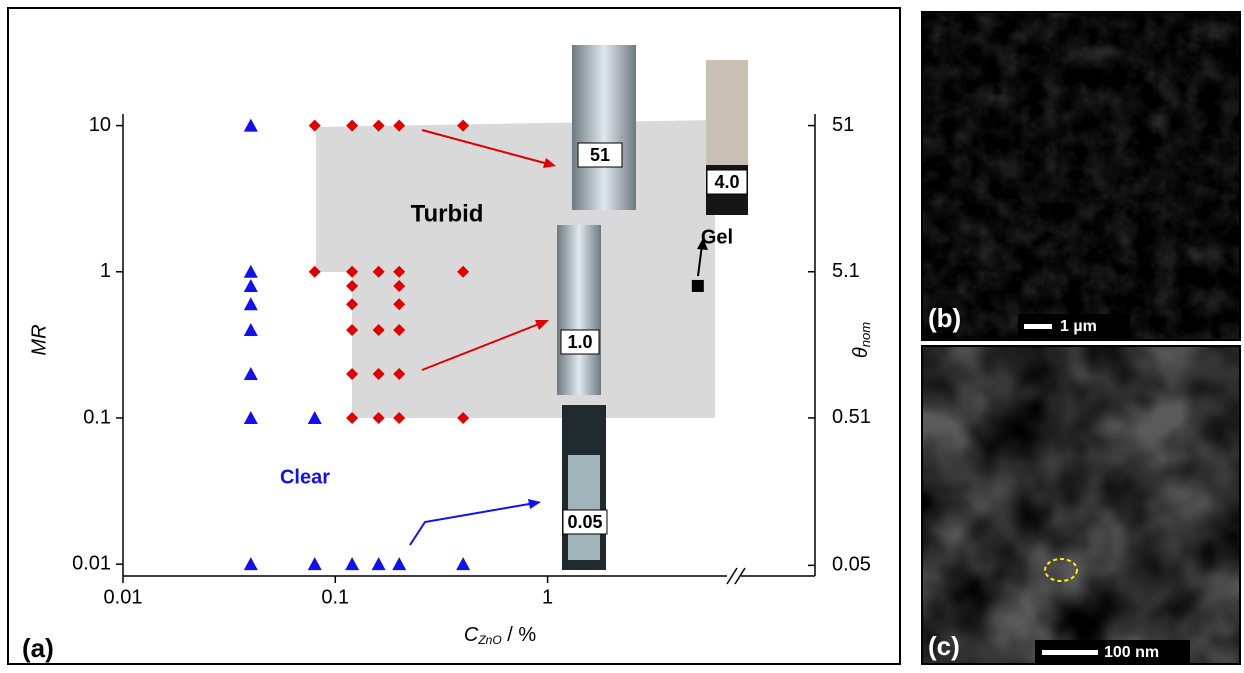 The width and height of the screenshot is (1244, 673). I want to click on region-label: Turbid, so click(447, 213).